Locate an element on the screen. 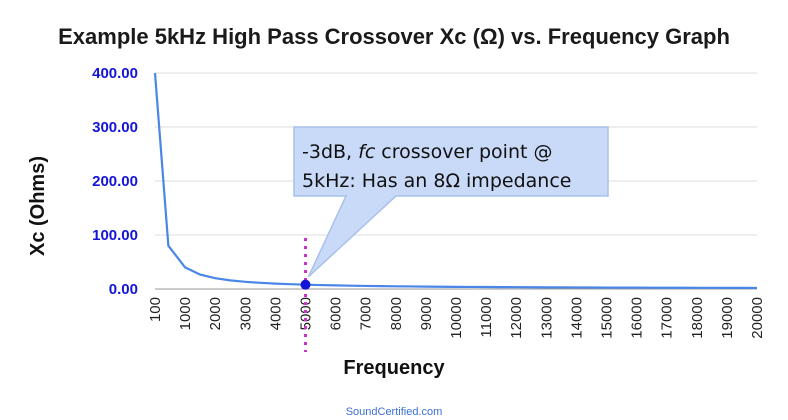  crossover-point-marker is located at coordinates (305, 284).